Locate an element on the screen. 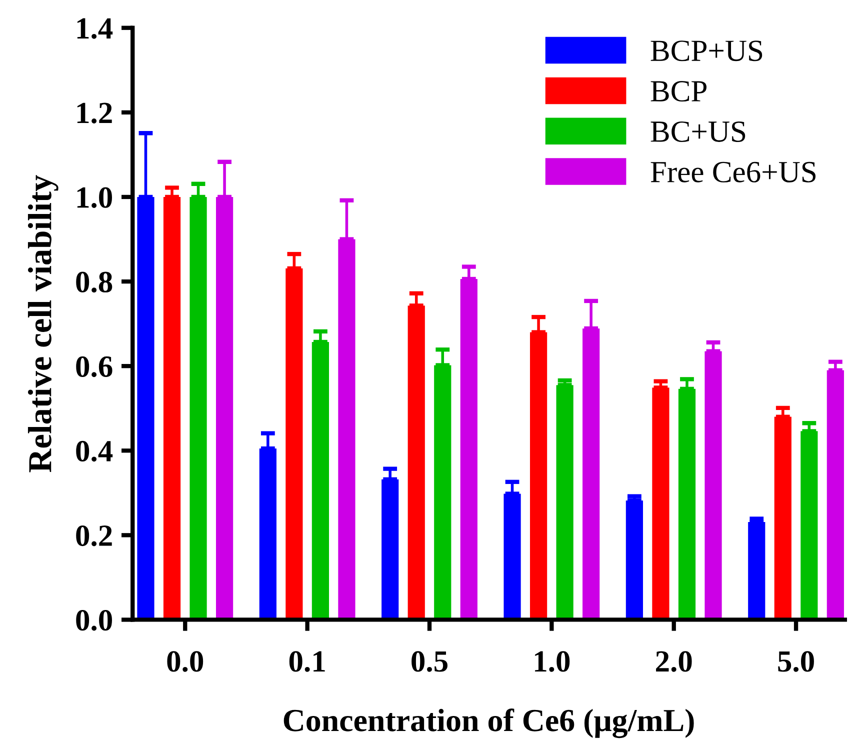  legend-label: BCP is located at coordinates (678, 91).